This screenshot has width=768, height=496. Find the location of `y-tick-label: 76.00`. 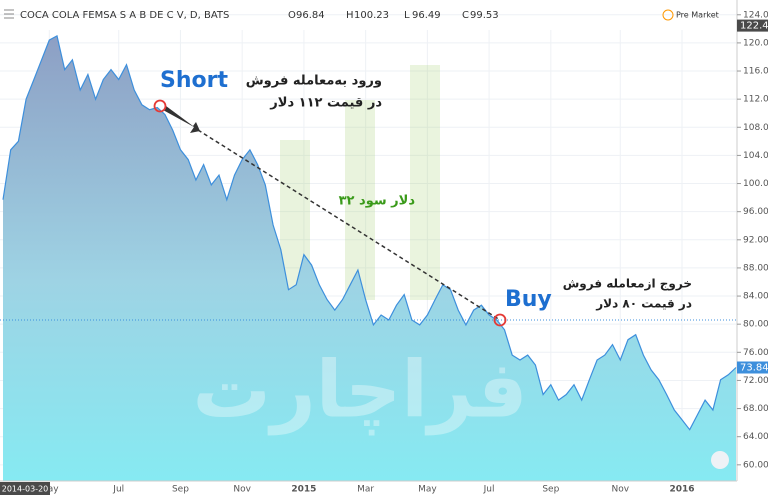

y-tick-label: 76.00 is located at coordinates (755, 353).